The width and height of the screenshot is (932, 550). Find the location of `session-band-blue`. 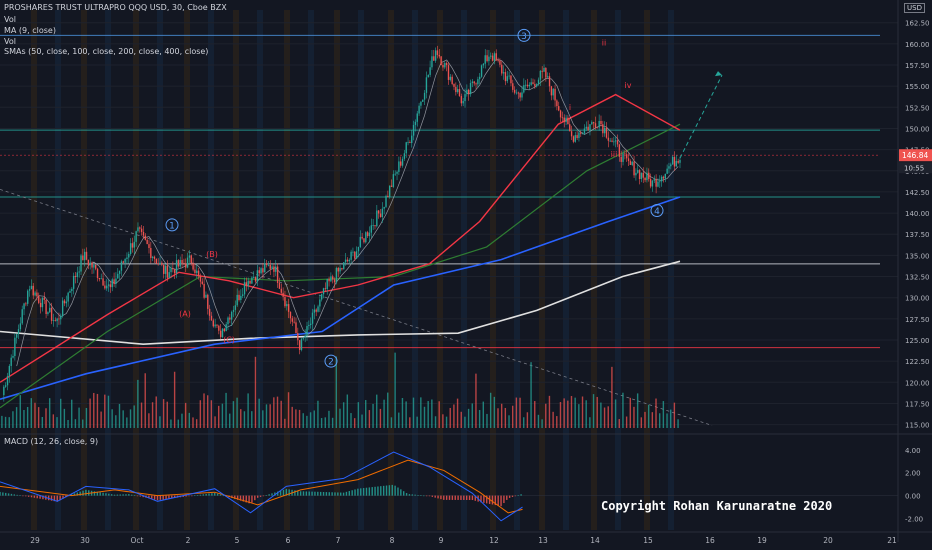

session-band-blue is located at coordinates (361, 270).